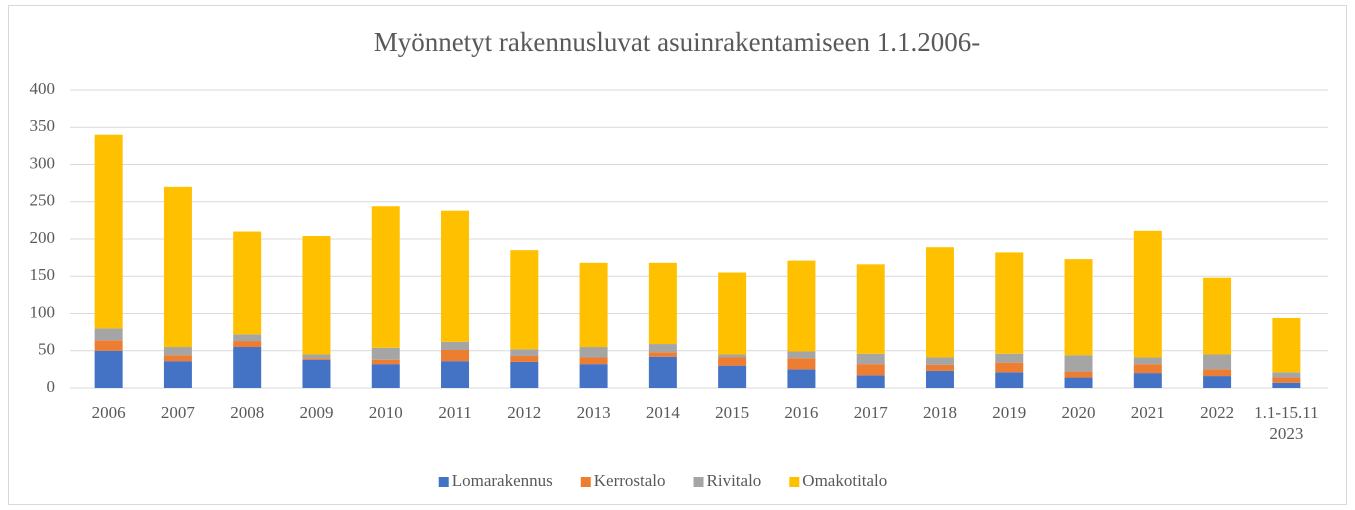 The width and height of the screenshot is (1355, 510). Describe the element at coordinates (43, 88) in the screenshot. I see `y-tick-label: 400` at that location.